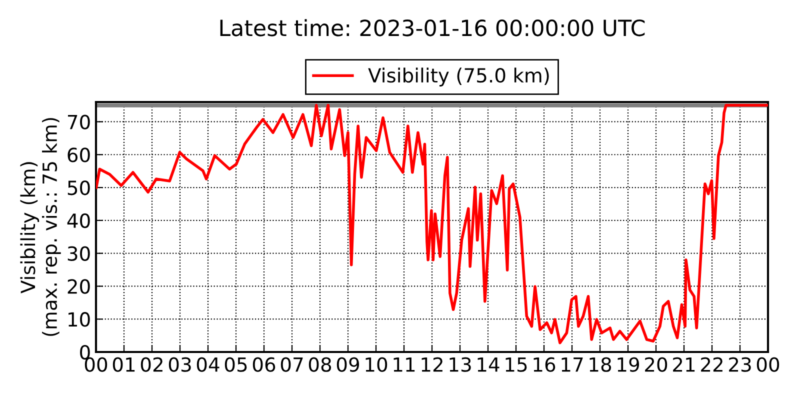 The height and width of the screenshot is (400, 800). I want to click on x-tick-label: 01, so click(123, 364).